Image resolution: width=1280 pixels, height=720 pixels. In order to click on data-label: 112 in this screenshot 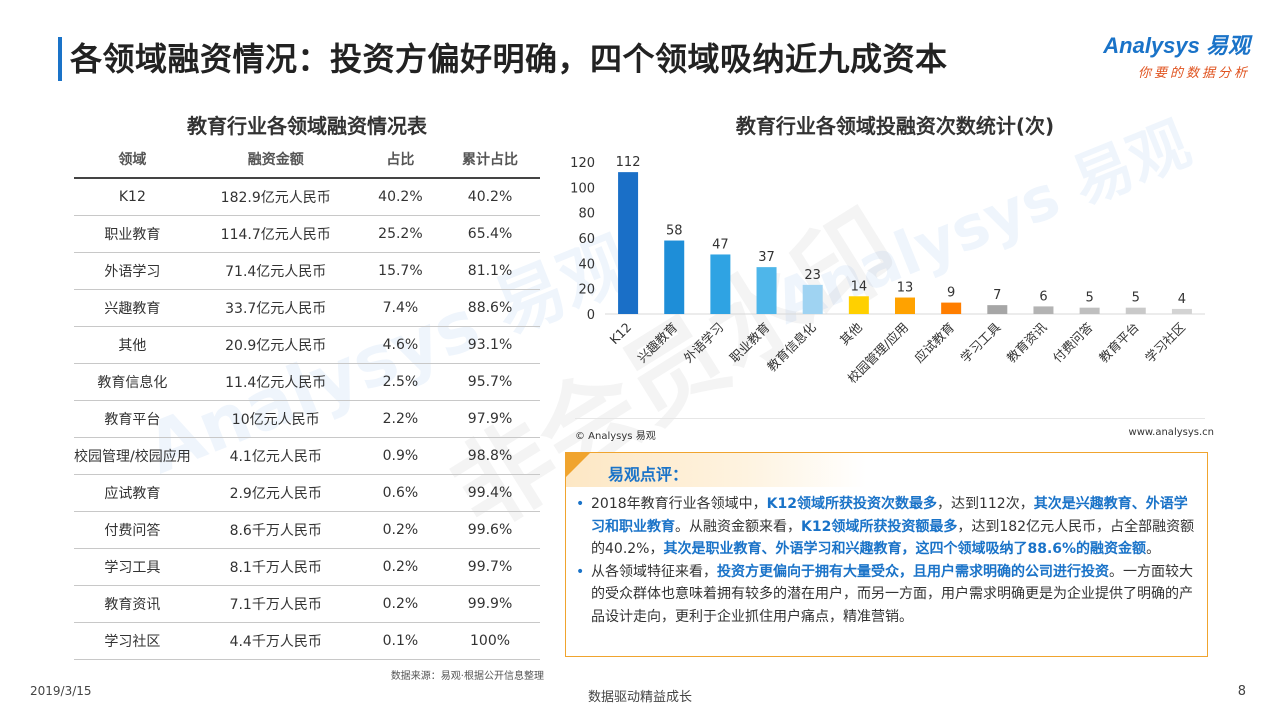, I will do `click(628, 162)`.